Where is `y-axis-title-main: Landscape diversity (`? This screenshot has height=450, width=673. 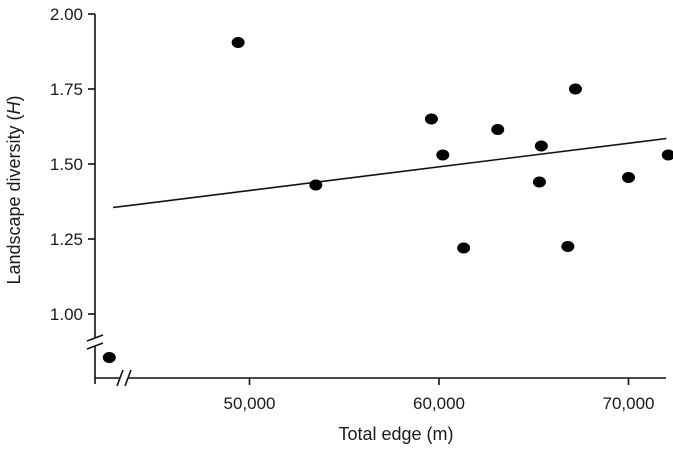 y-axis-title-main: Landscape diversity ( is located at coordinates (14, 199).